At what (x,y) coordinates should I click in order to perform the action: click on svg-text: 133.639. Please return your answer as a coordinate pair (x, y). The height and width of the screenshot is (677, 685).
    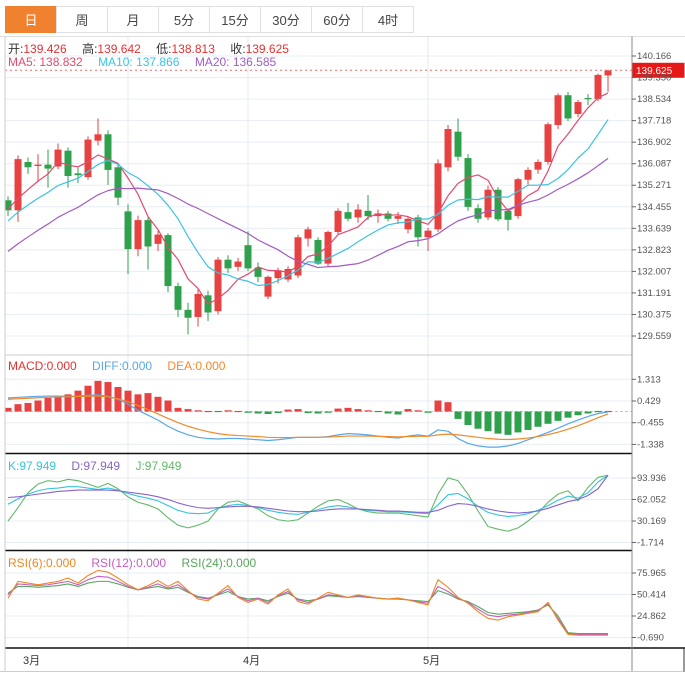
    Looking at the image, I should click on (654, 228).